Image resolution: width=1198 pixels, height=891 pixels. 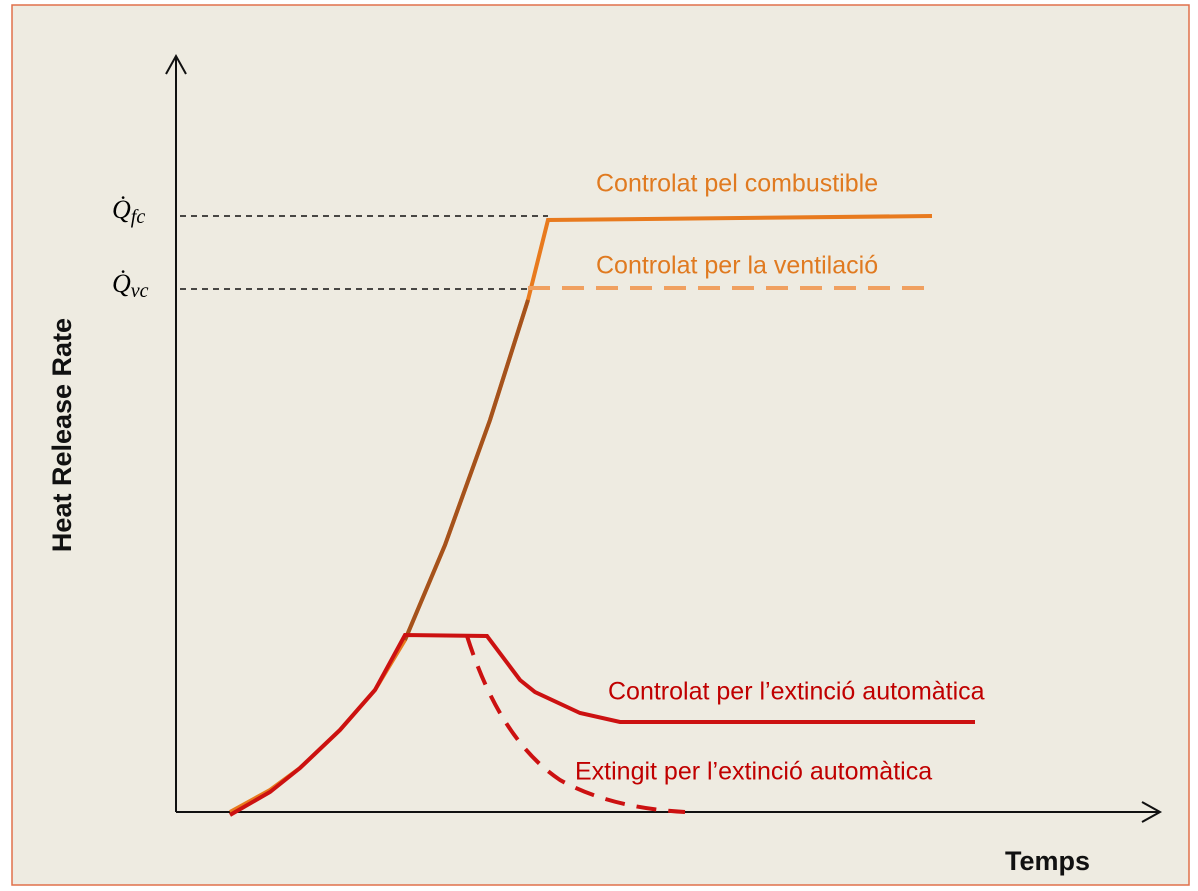 I want to click on x-arrow, so click(x=1152, y=812).